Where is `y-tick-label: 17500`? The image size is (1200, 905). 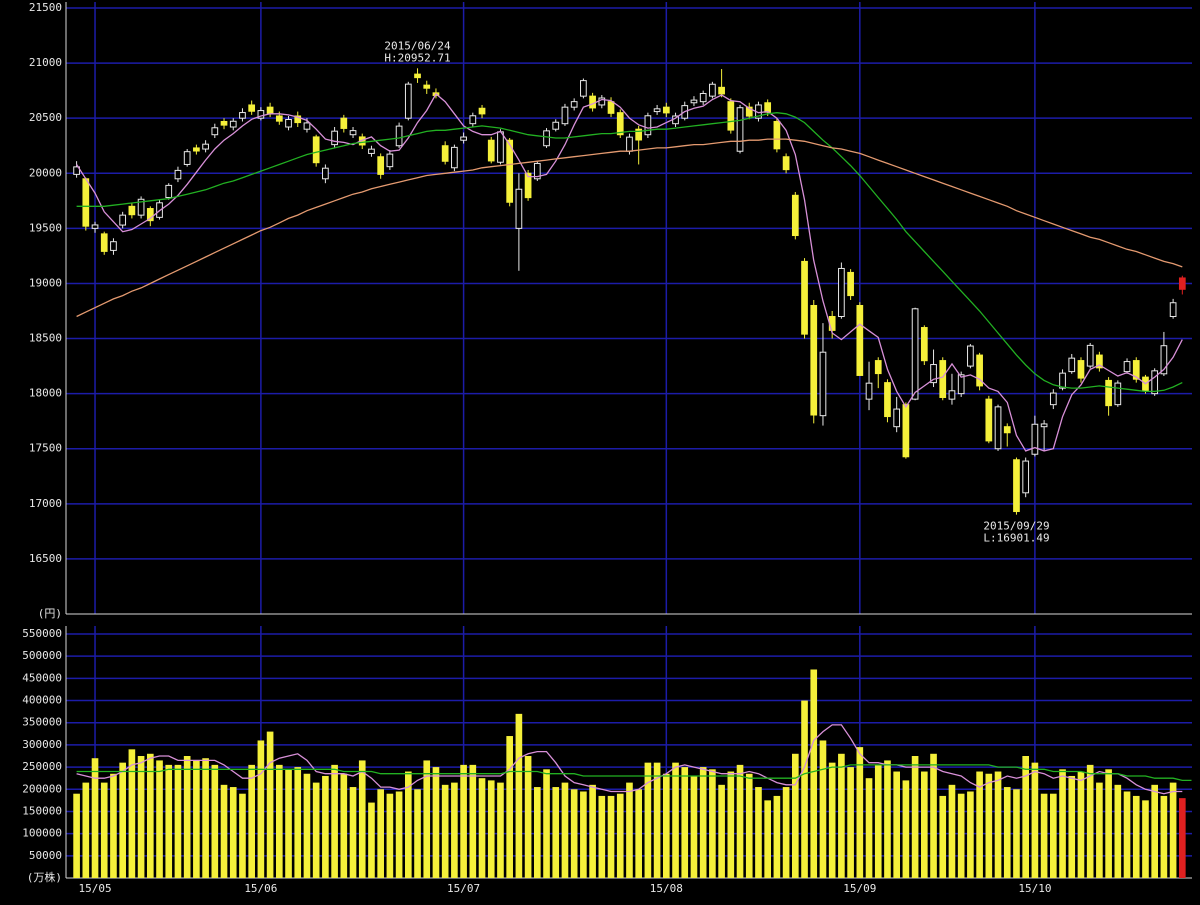 y-tick-label: 17500 is located at coordinates (45, 448).